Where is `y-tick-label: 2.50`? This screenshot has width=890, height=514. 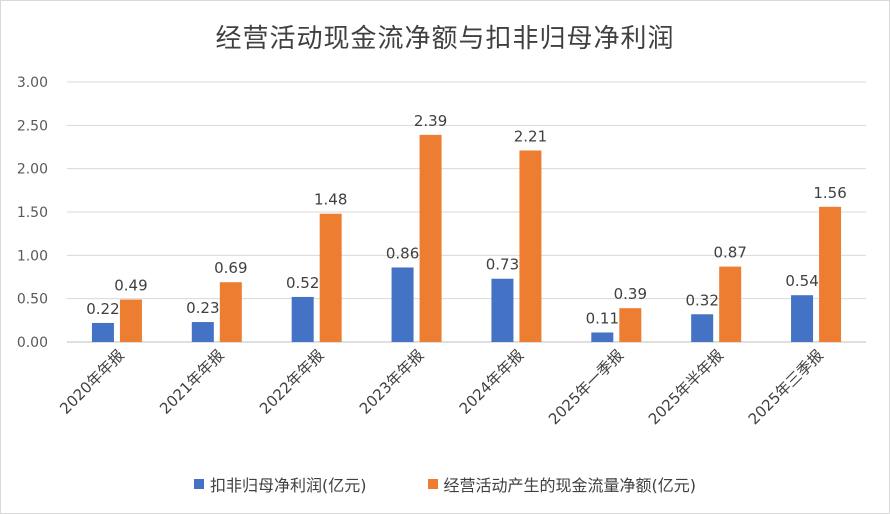 y-tick-label: 2.50 is located at coordinates (32, 126).